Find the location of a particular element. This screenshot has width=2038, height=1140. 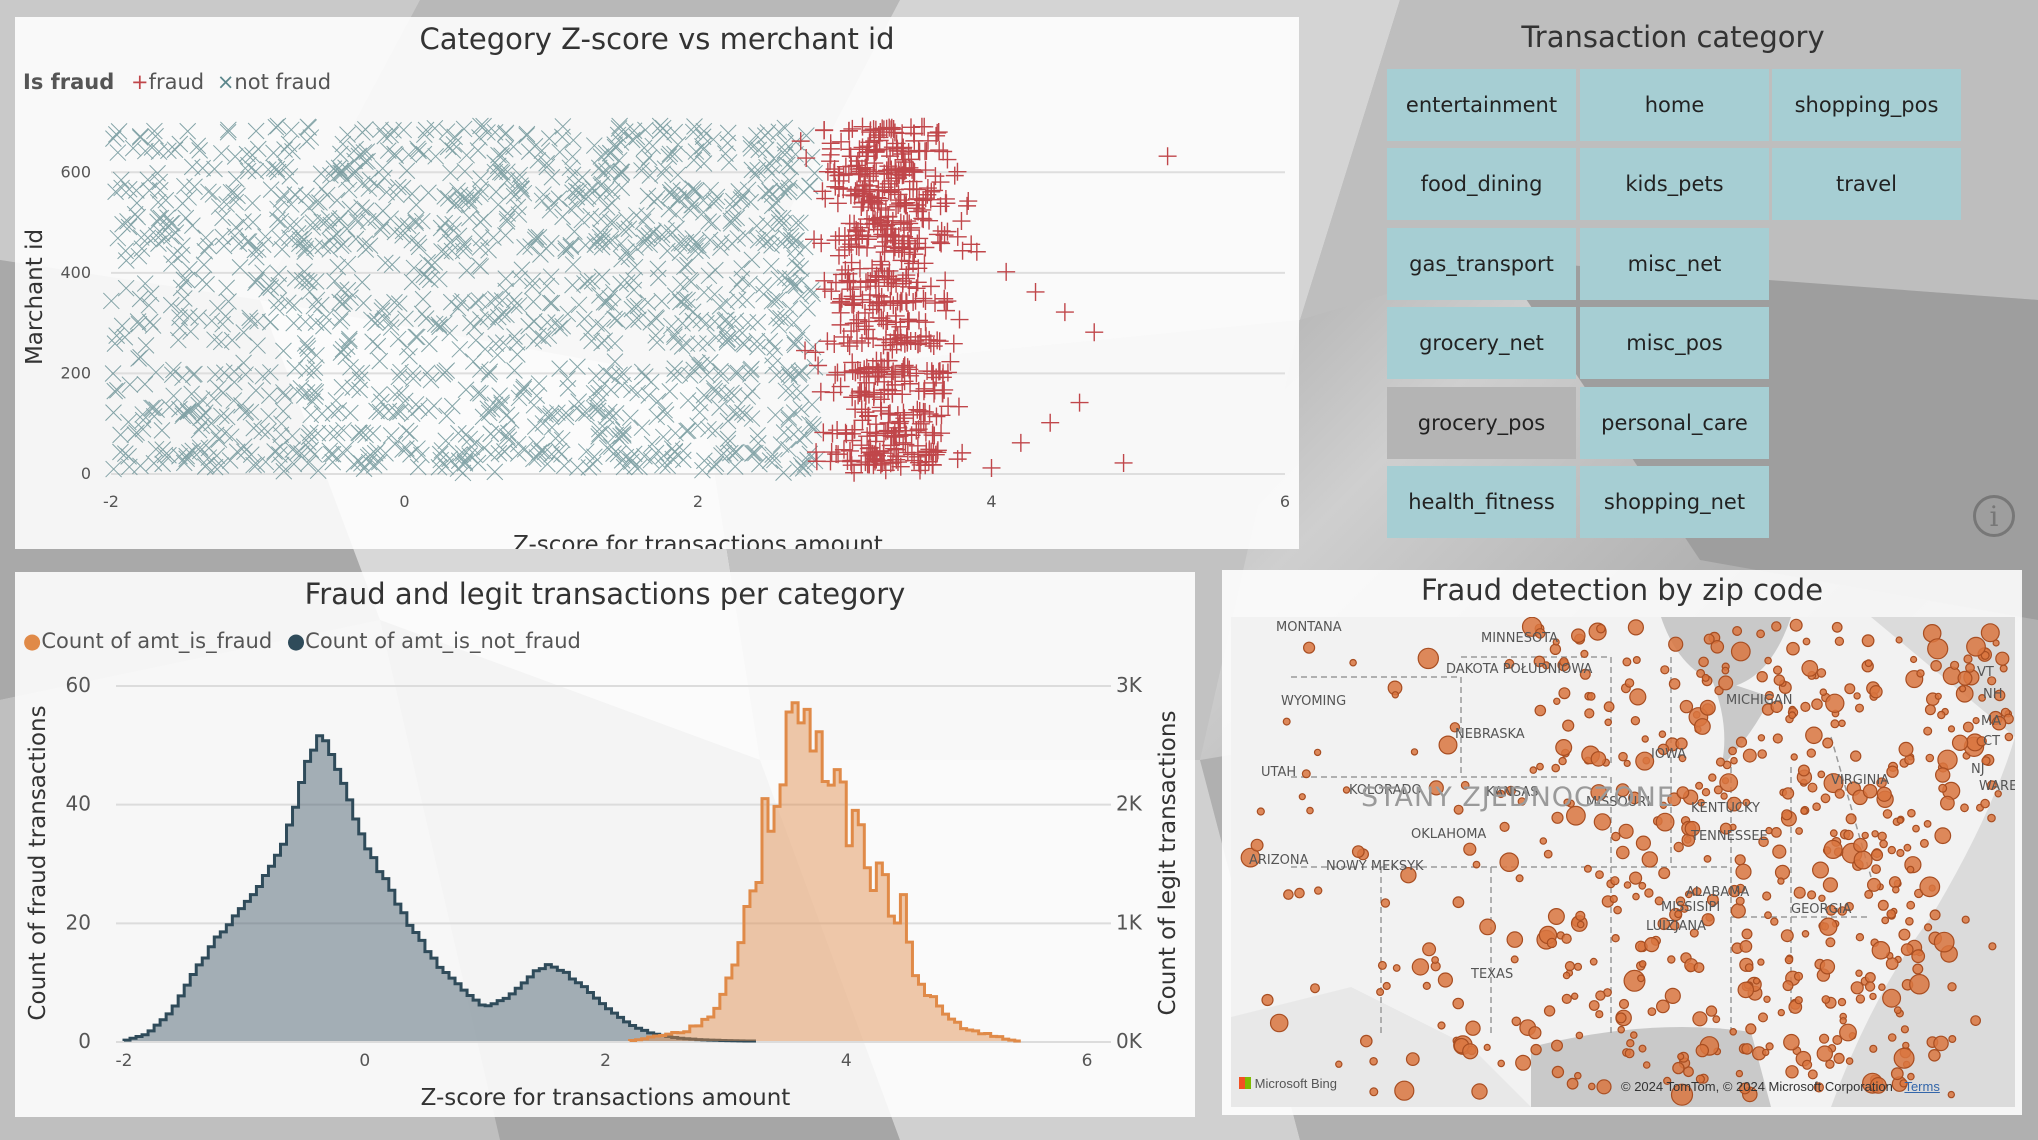

slicer-item-misc-net: misc_net is located at coordinates (1674, 264).